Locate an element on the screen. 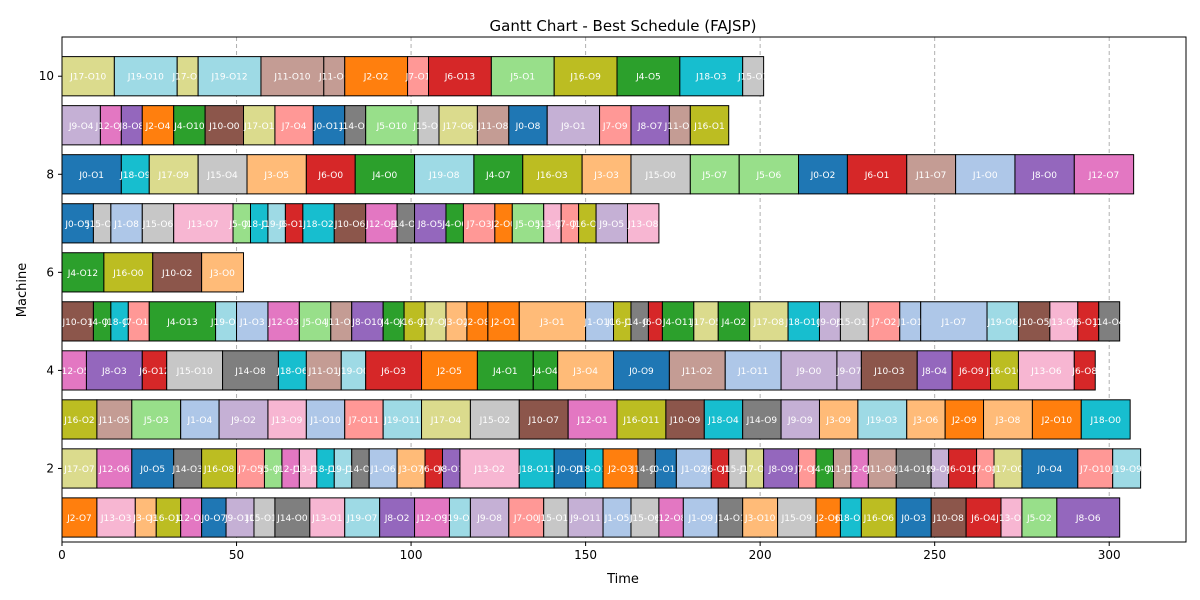 This screenshot has width=1200, height=600. gantt-bar-label: J10-O0 is located at coordinates (224, 127).